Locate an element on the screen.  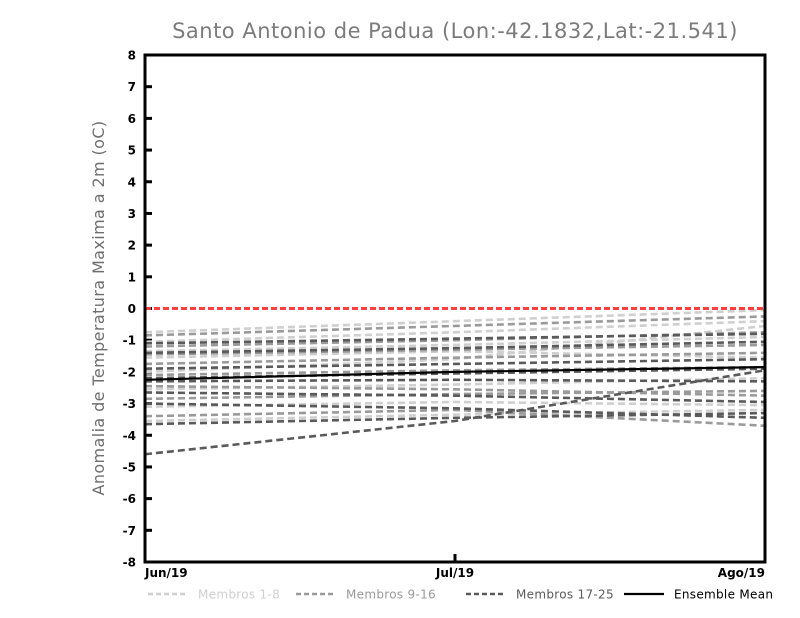
y-tick-label: 2 is located at coordinates (132, 246).